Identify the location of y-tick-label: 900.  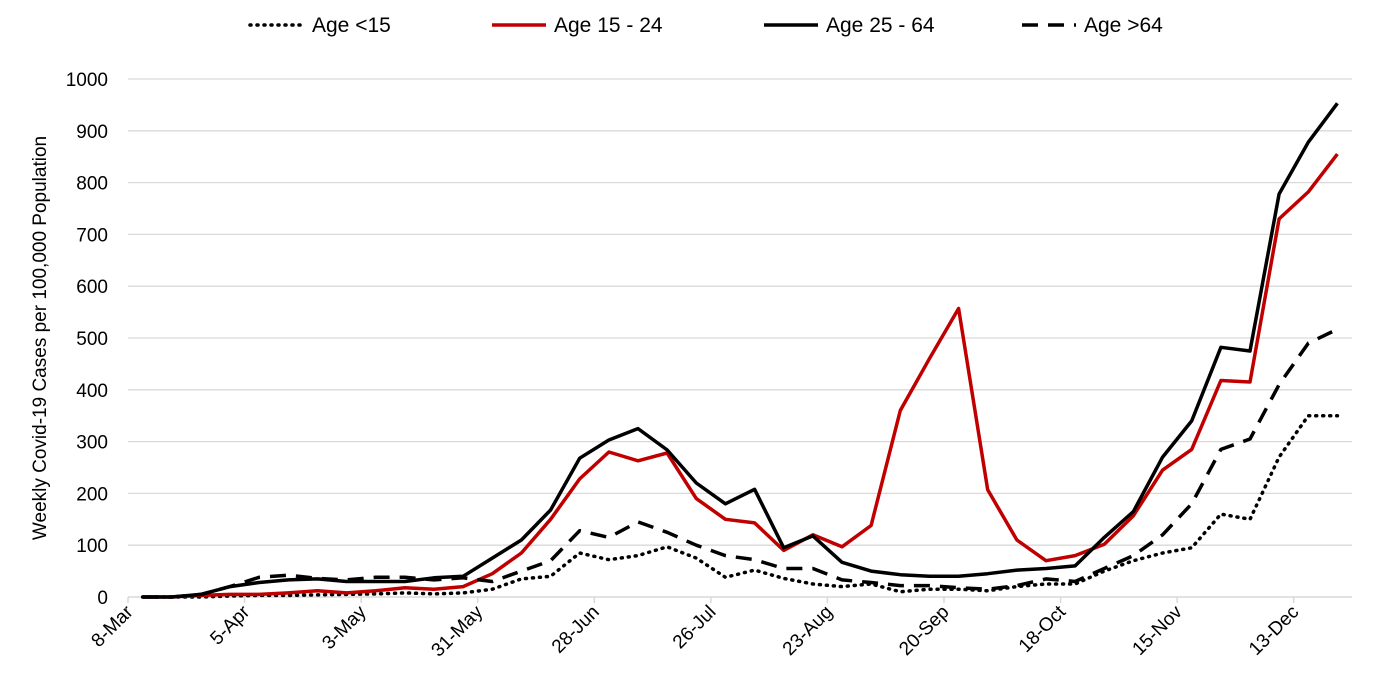
(92, 132).